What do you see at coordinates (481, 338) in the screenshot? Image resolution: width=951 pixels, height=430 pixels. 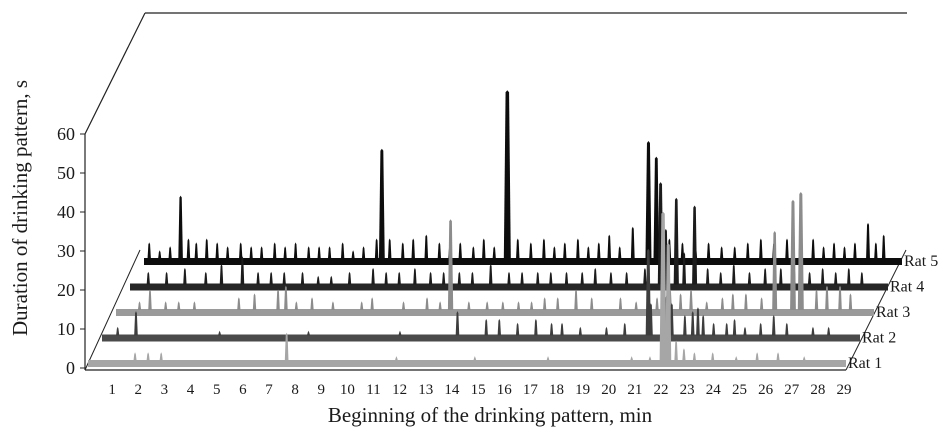 I see `series-baseline-band` at bounding box center [481, 338].